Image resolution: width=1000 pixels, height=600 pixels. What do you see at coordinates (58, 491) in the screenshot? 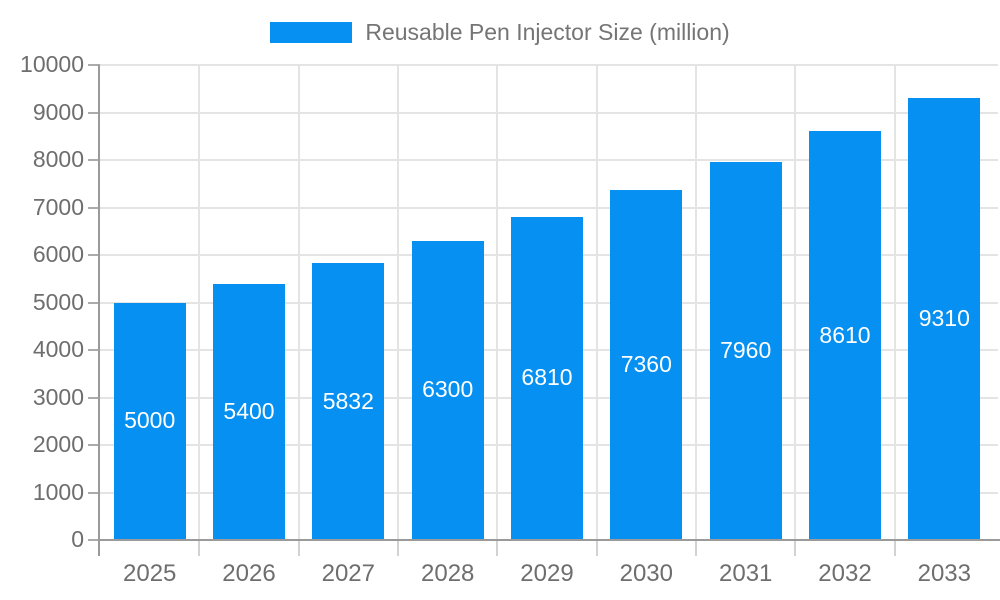
I see `y-axis-label: 1000` at bounding box center [58, 491].